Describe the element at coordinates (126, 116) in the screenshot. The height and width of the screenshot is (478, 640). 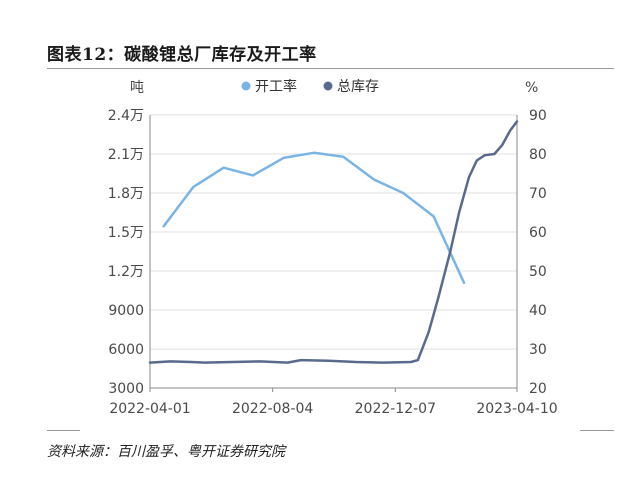
I see `left-tick-label: 2.4万` at that location.